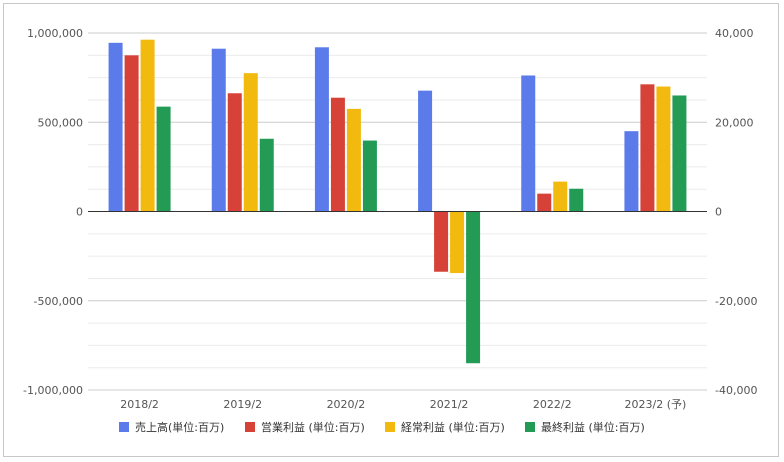 The height and width of the screenshot is (462, 784). I want to click on x-axis-tick-label: 2022/2, so click(552, 404).